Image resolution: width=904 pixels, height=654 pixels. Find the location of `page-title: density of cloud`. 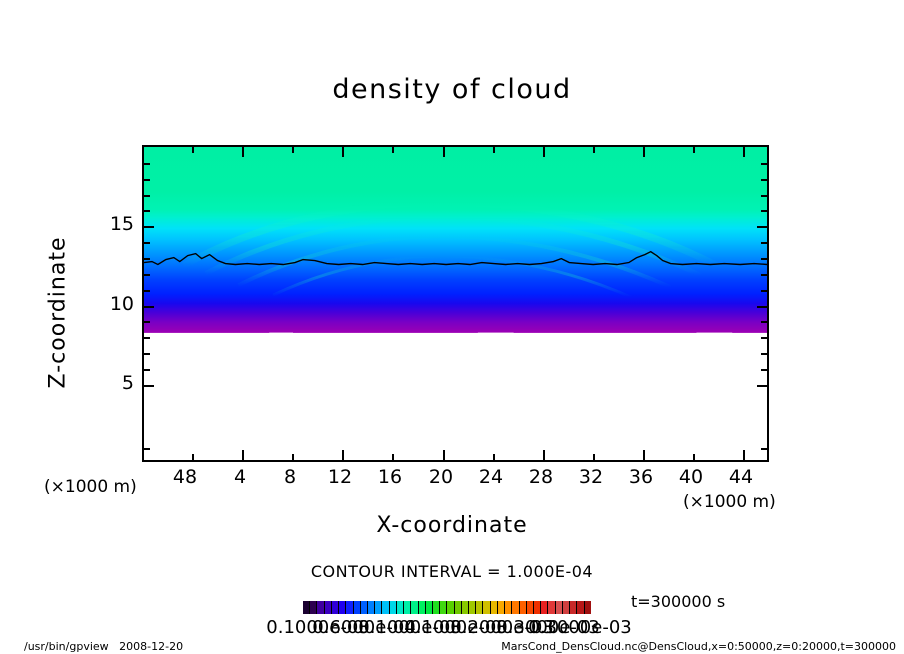

page-title: density of cloud is located at coordinates (452, 89).